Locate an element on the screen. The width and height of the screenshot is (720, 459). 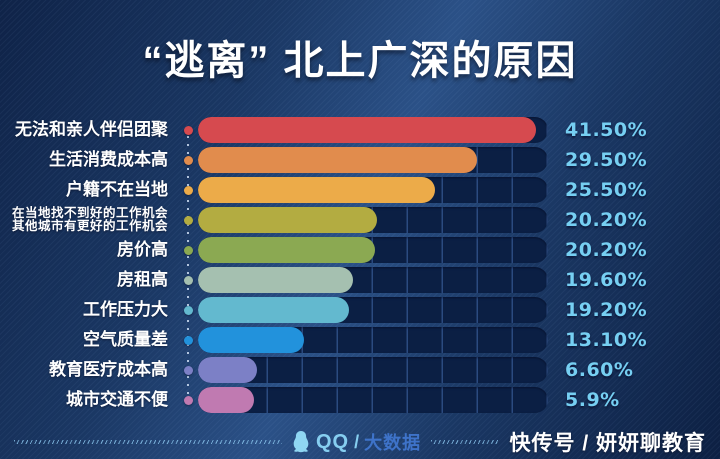
row-value: 6.60% is located at coordinates (599, 370).